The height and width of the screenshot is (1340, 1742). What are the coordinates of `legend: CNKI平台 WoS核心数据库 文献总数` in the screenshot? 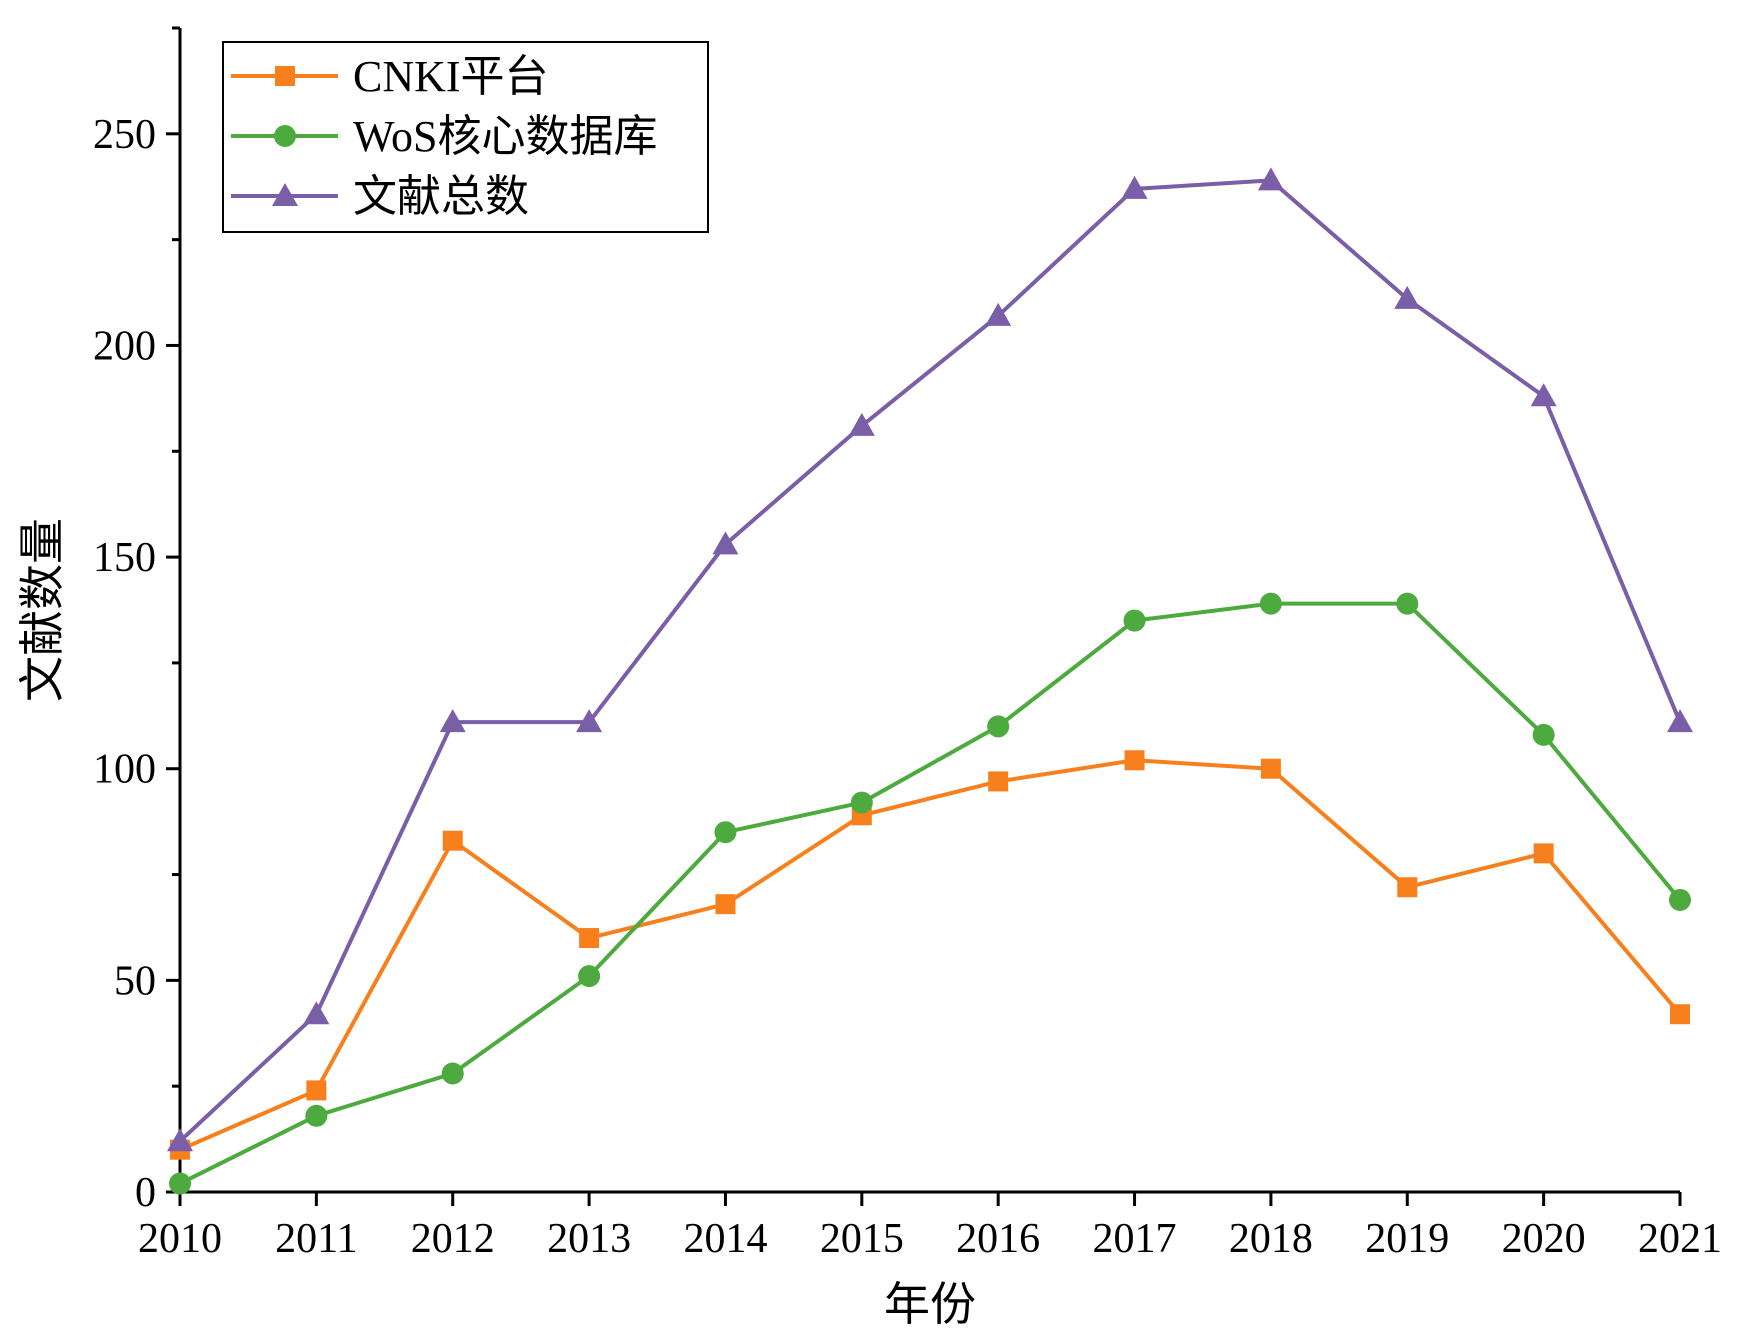 It's located at (465, 137).